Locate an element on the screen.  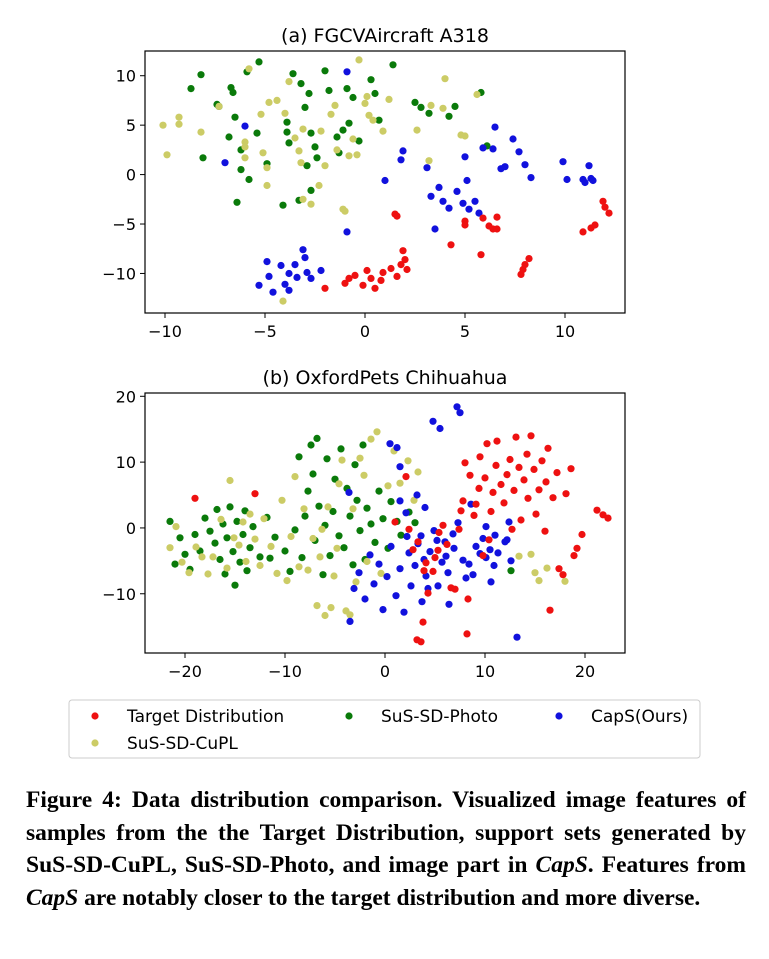
legend-marker-target is located at coordinates (95, 716).